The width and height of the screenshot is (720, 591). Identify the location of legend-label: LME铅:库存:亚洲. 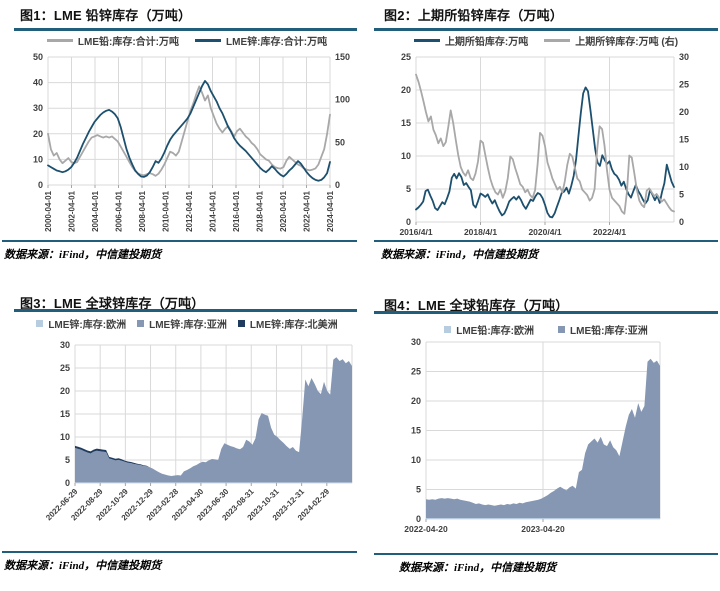
(609, 331).